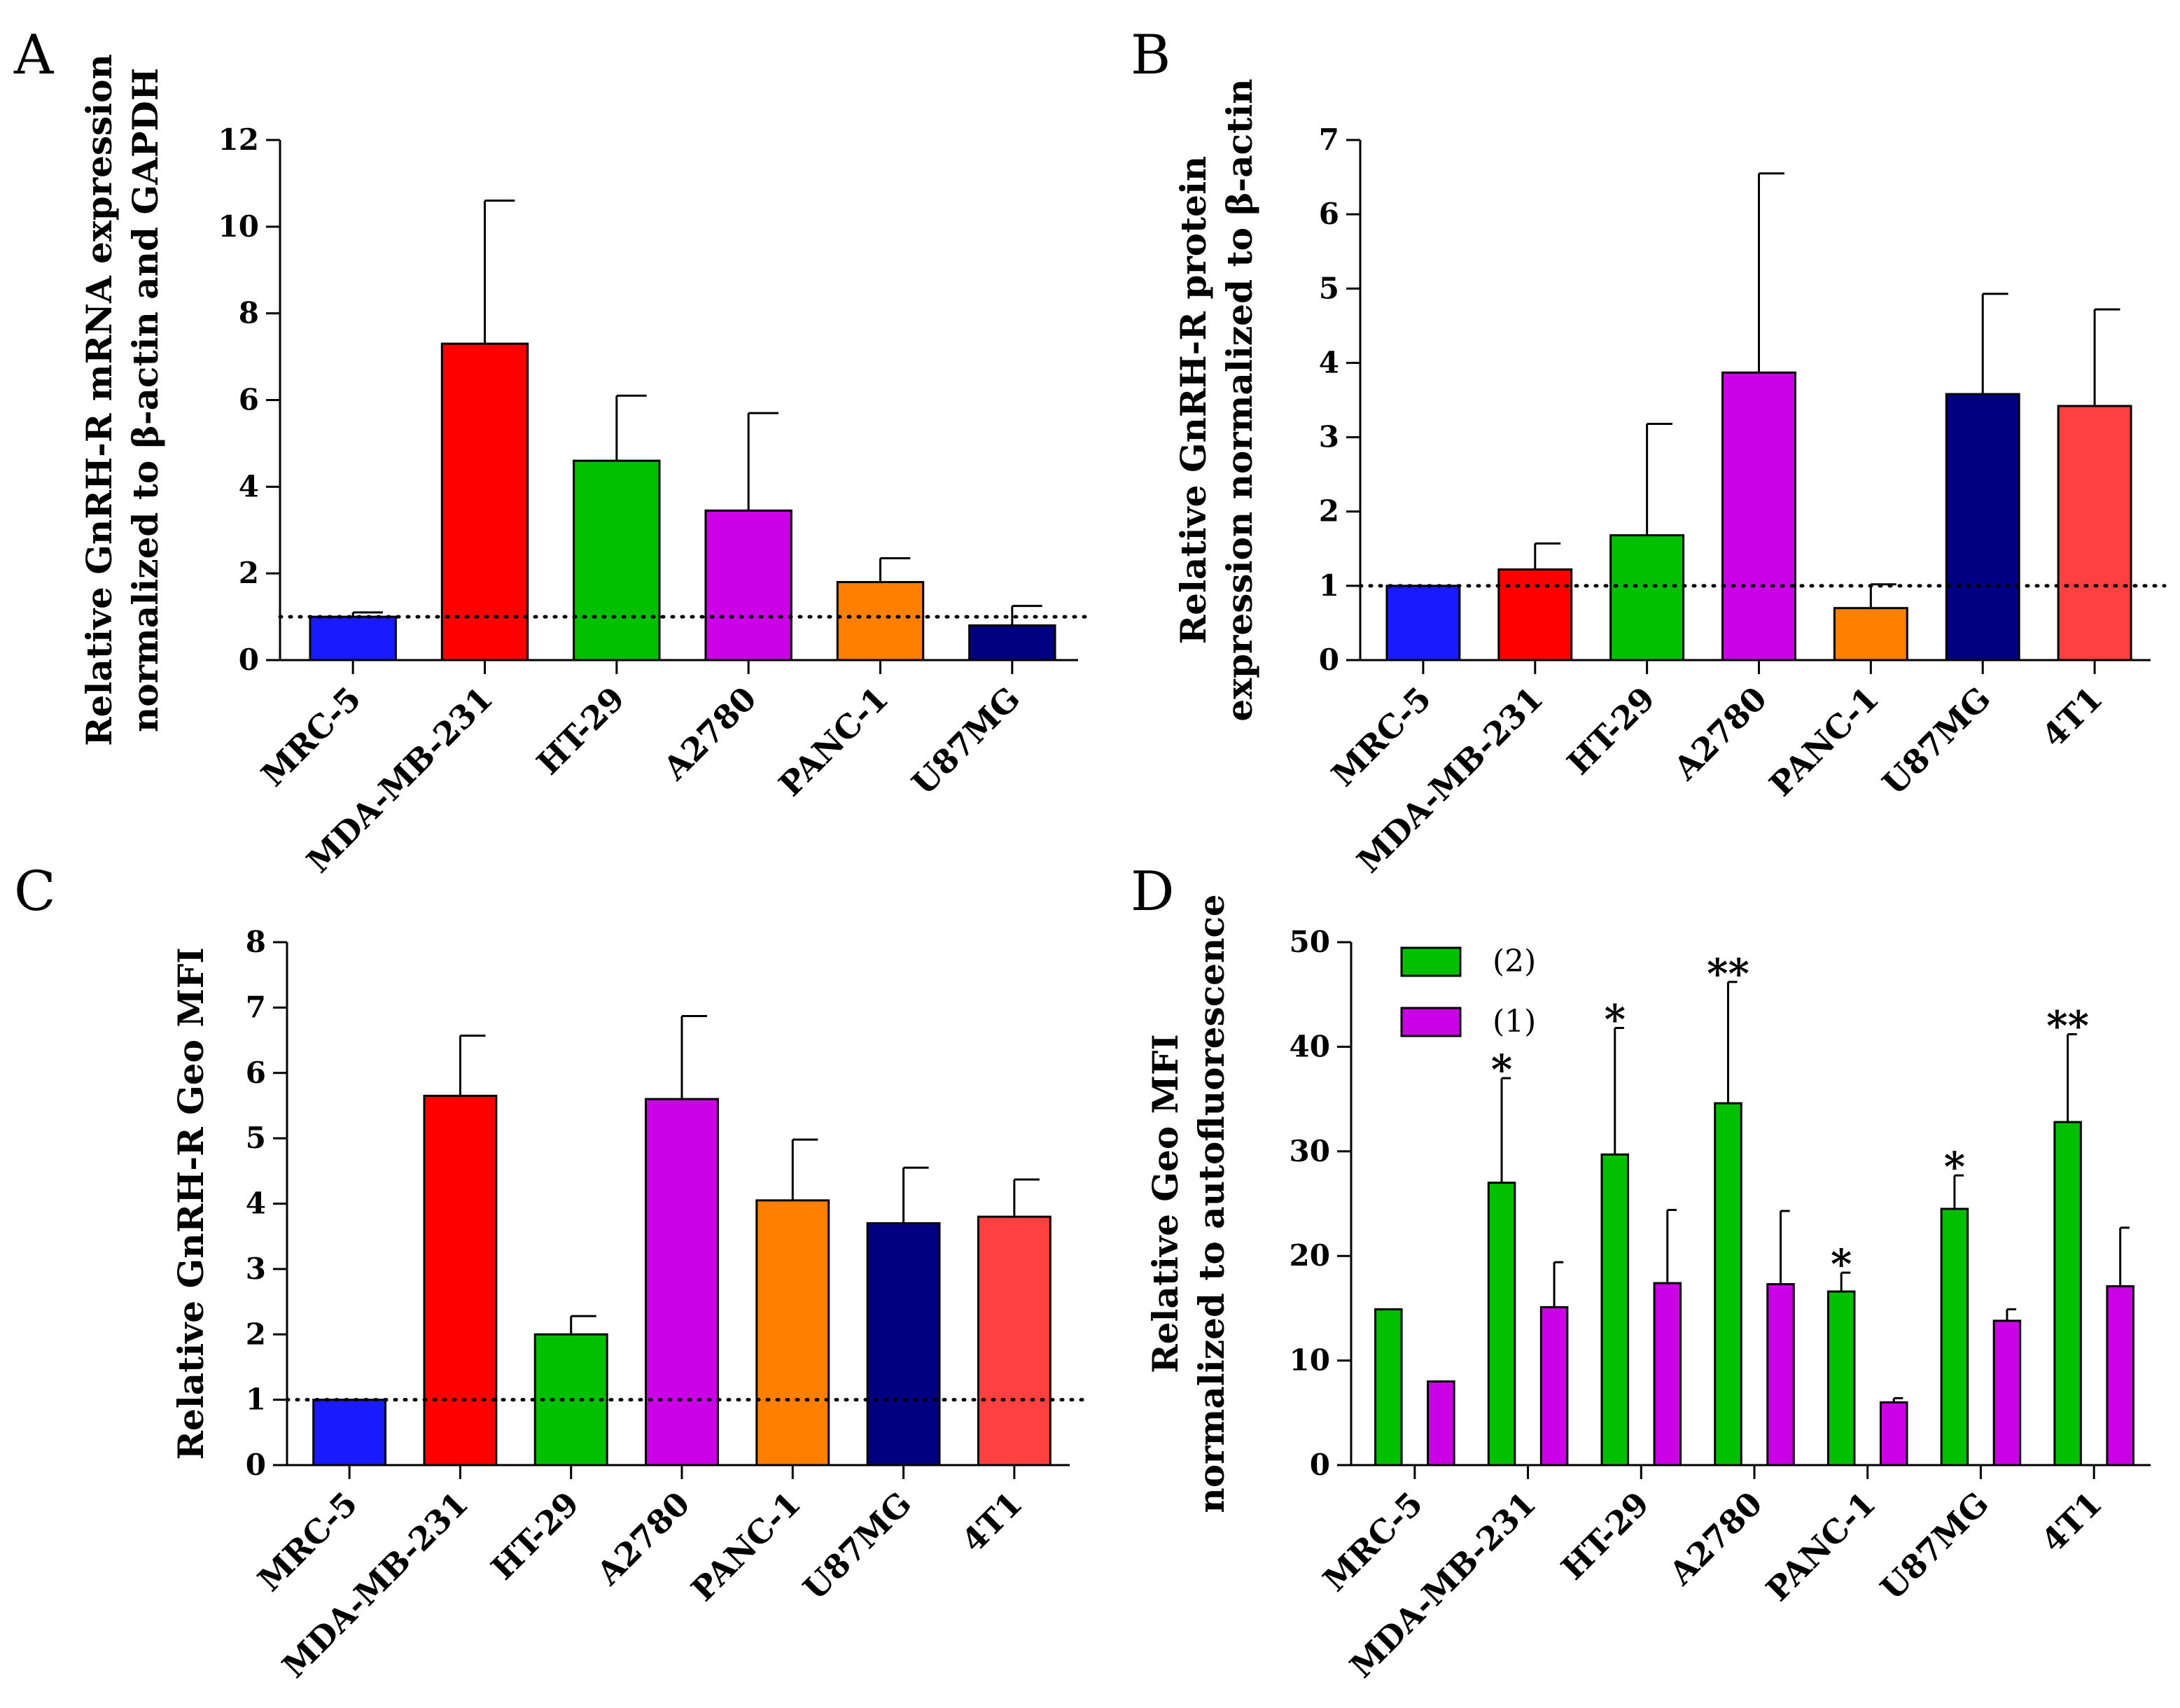 Image resolution: width=2180 pixels, height=1708 pixels. What do you see at coordinates (1239, 399) in the screenshot?
I see `y-axis-label: expression normalized to β-actin` at bounding box center [1239, 399].